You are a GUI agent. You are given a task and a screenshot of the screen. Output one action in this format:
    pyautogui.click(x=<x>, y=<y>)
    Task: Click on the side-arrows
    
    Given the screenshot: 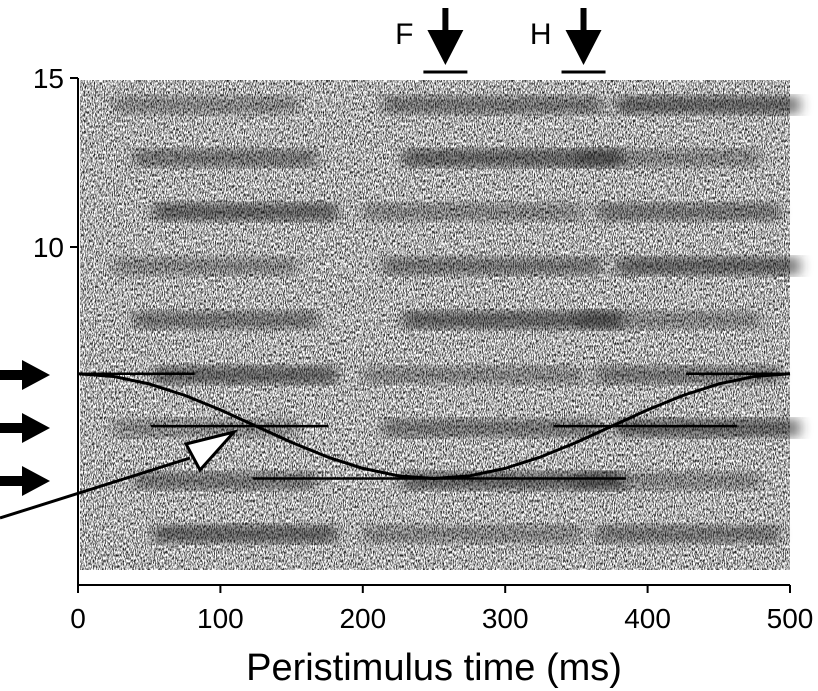 What is the action you would take?
    pyautogui.click(x=119, y=440)
    